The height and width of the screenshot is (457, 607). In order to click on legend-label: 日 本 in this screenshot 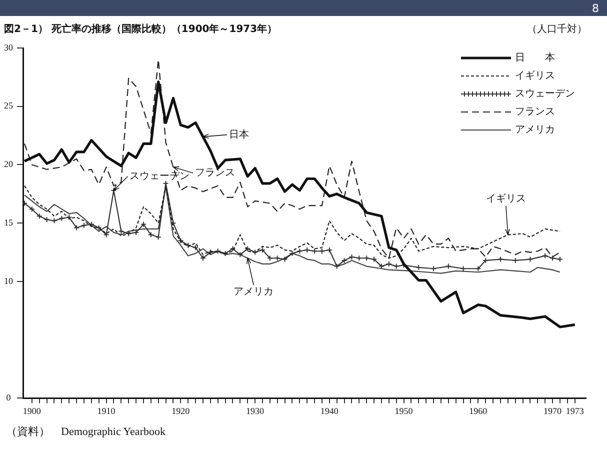, I will do `click(535, 58)`.